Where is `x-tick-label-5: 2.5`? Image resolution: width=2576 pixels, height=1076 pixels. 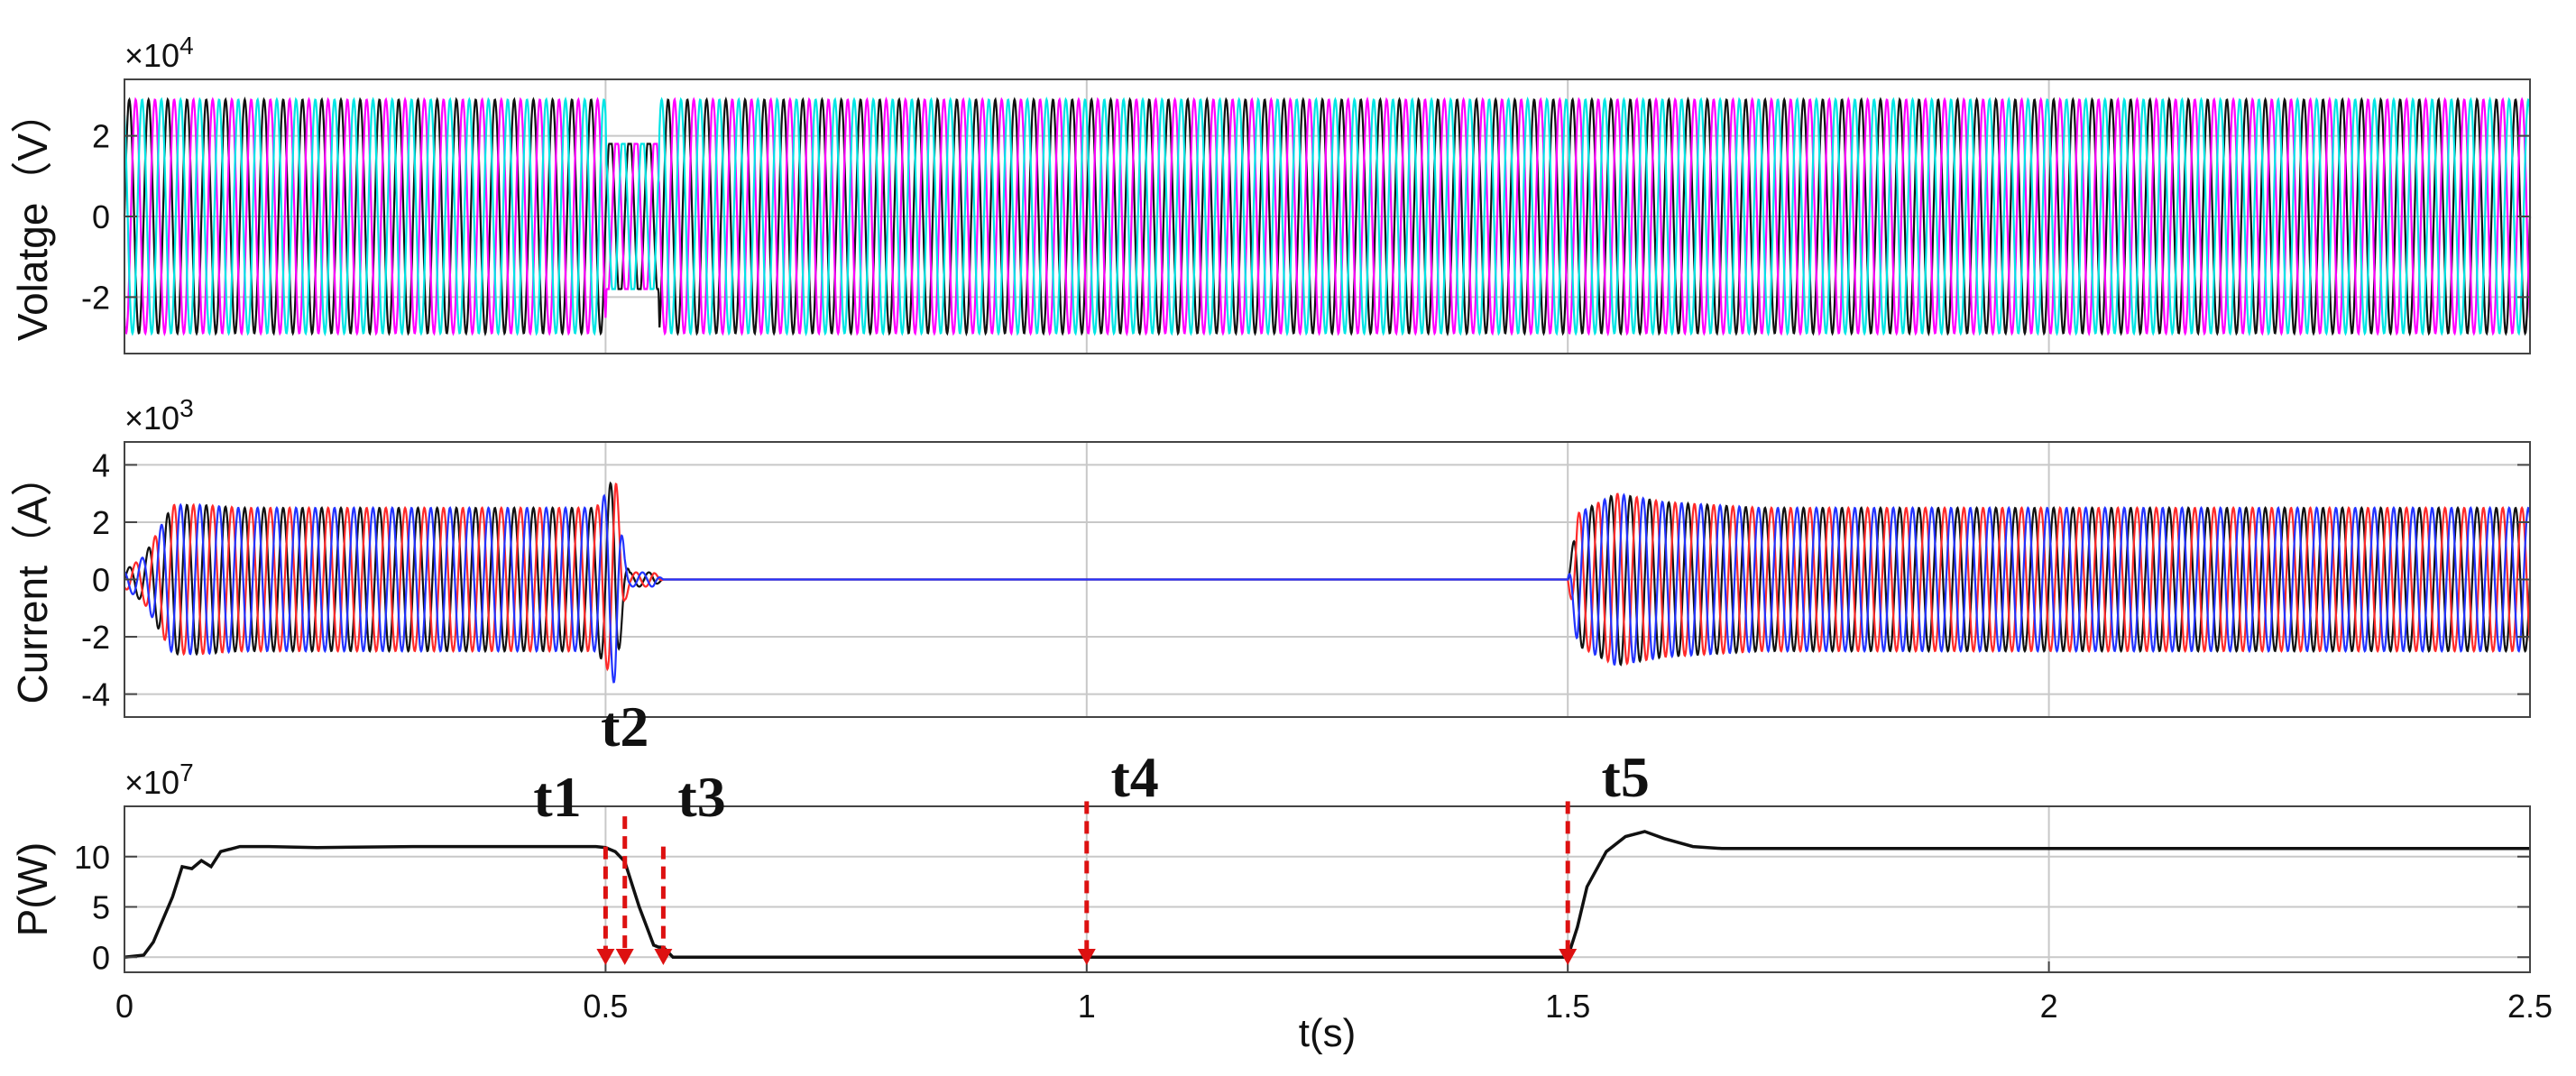
x-tick-label-5: 2.5 is located at coordinates (2530, 1006).